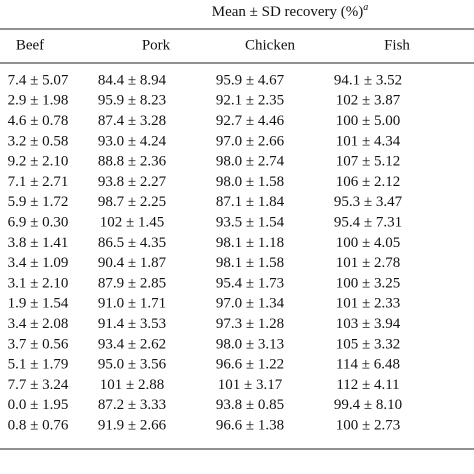  I want to click on table-cell: 98.1 ± 1.18, so click(250, 243).